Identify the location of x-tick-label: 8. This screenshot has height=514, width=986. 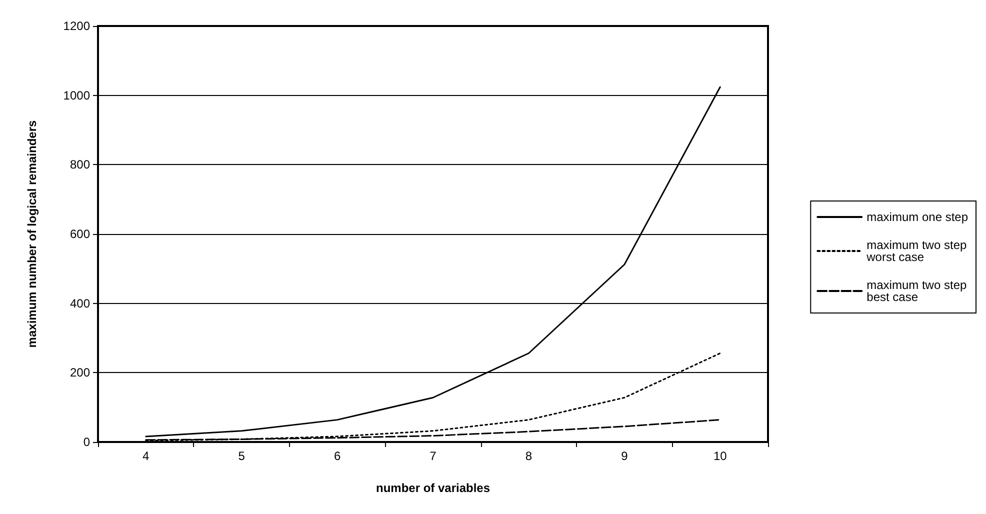
(528, 456).